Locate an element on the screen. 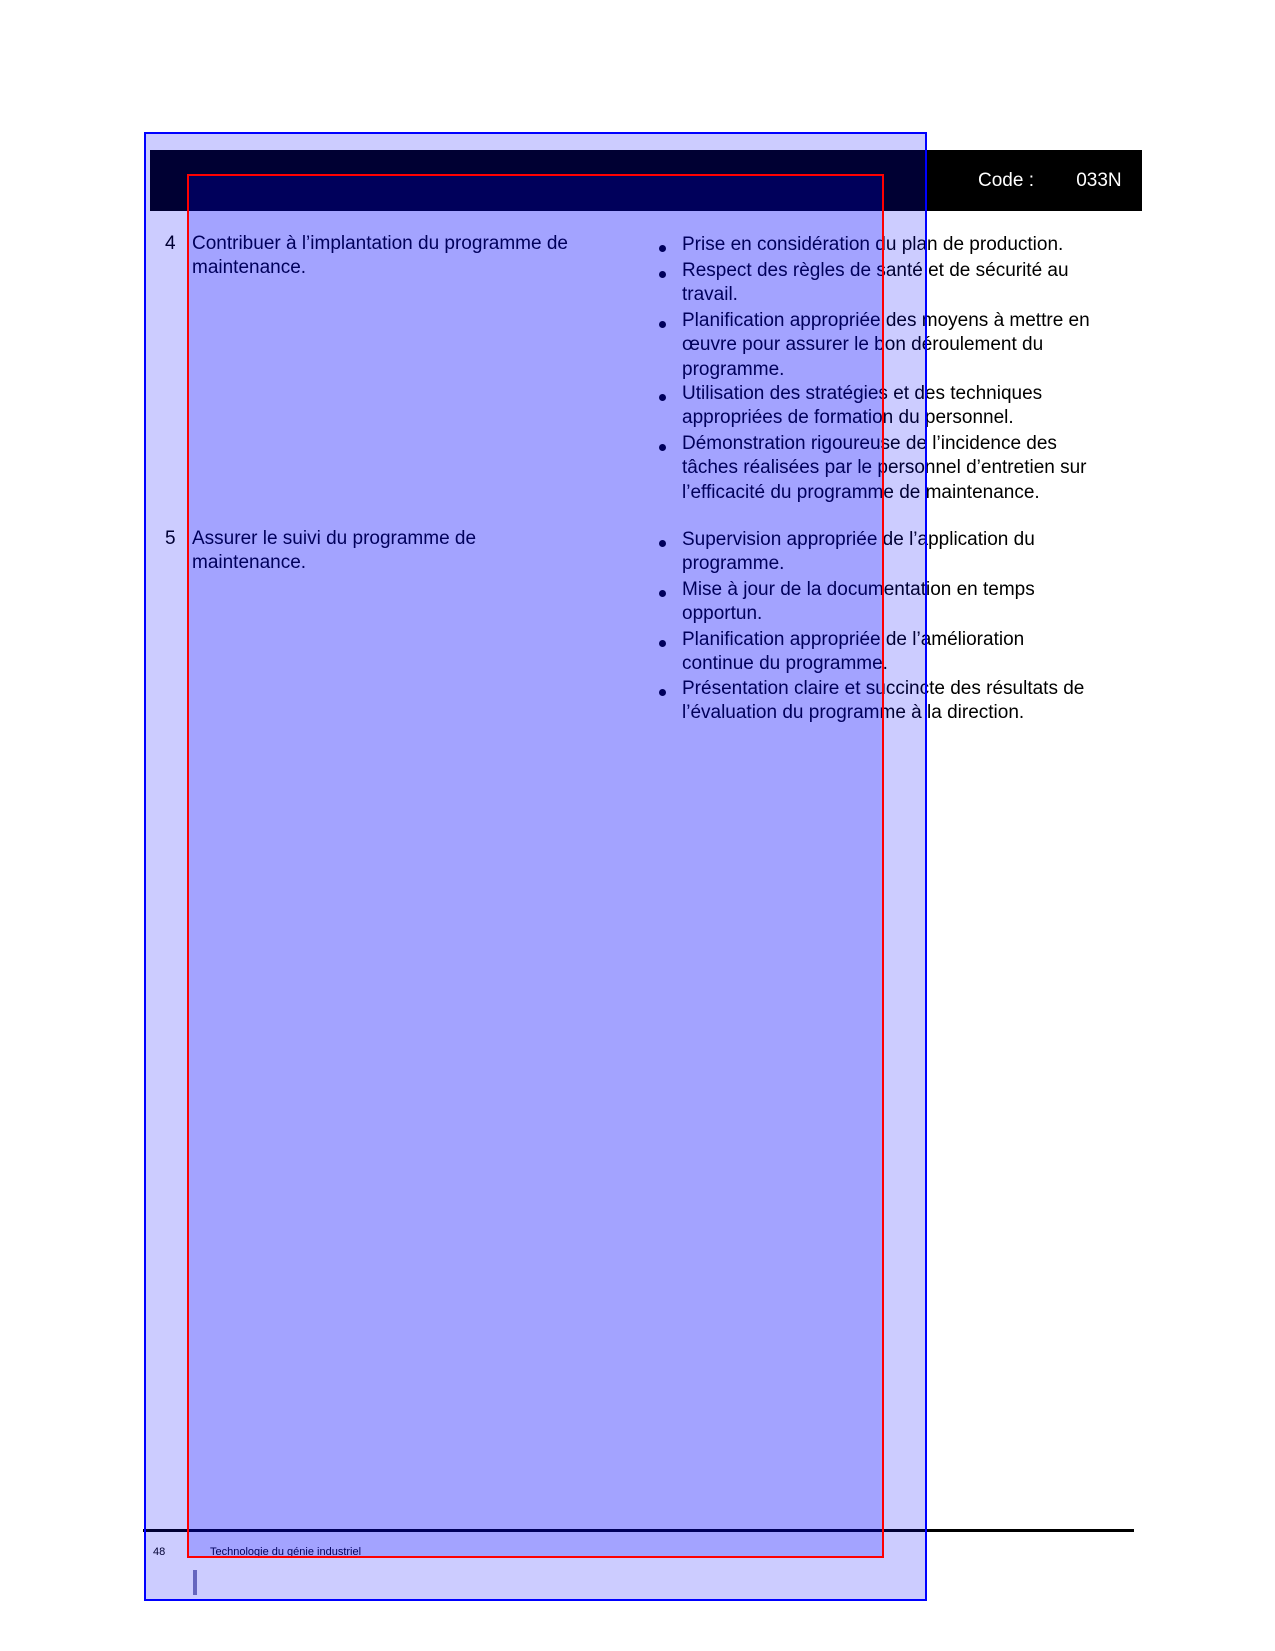  criterion-text: travail. is located at coordinates (710, 295).